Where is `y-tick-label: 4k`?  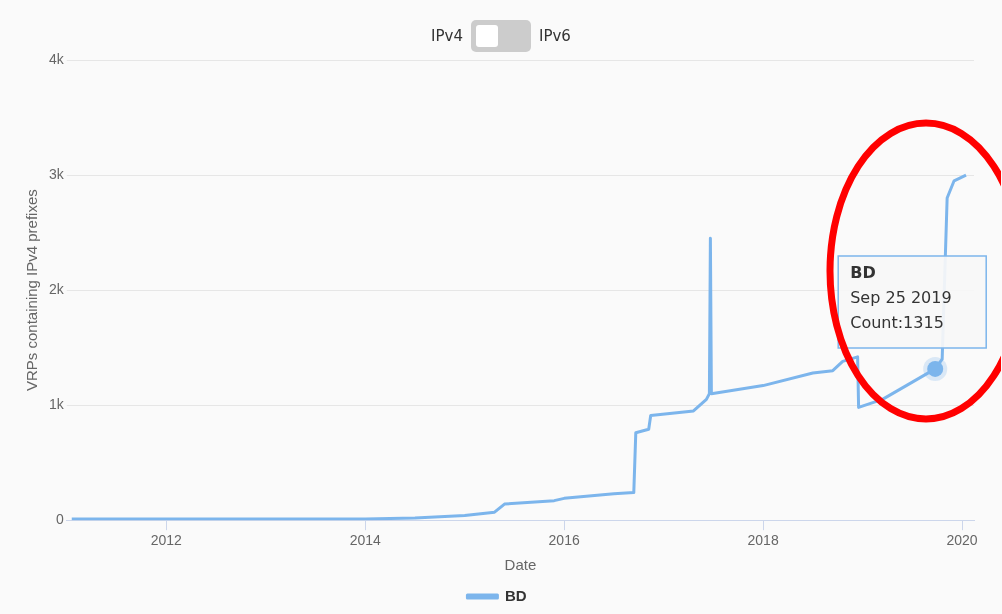
y-tick-label: 4k is located at coordinates (56, 58).